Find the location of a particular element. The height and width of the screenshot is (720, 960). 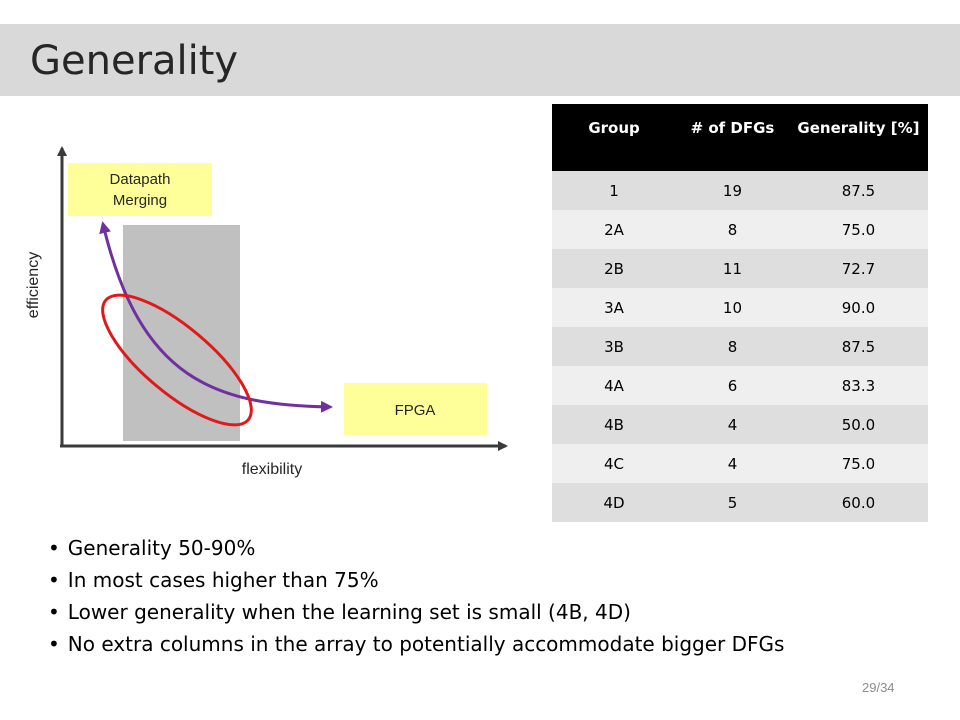

title-bar is located at coordinates (480, 60).